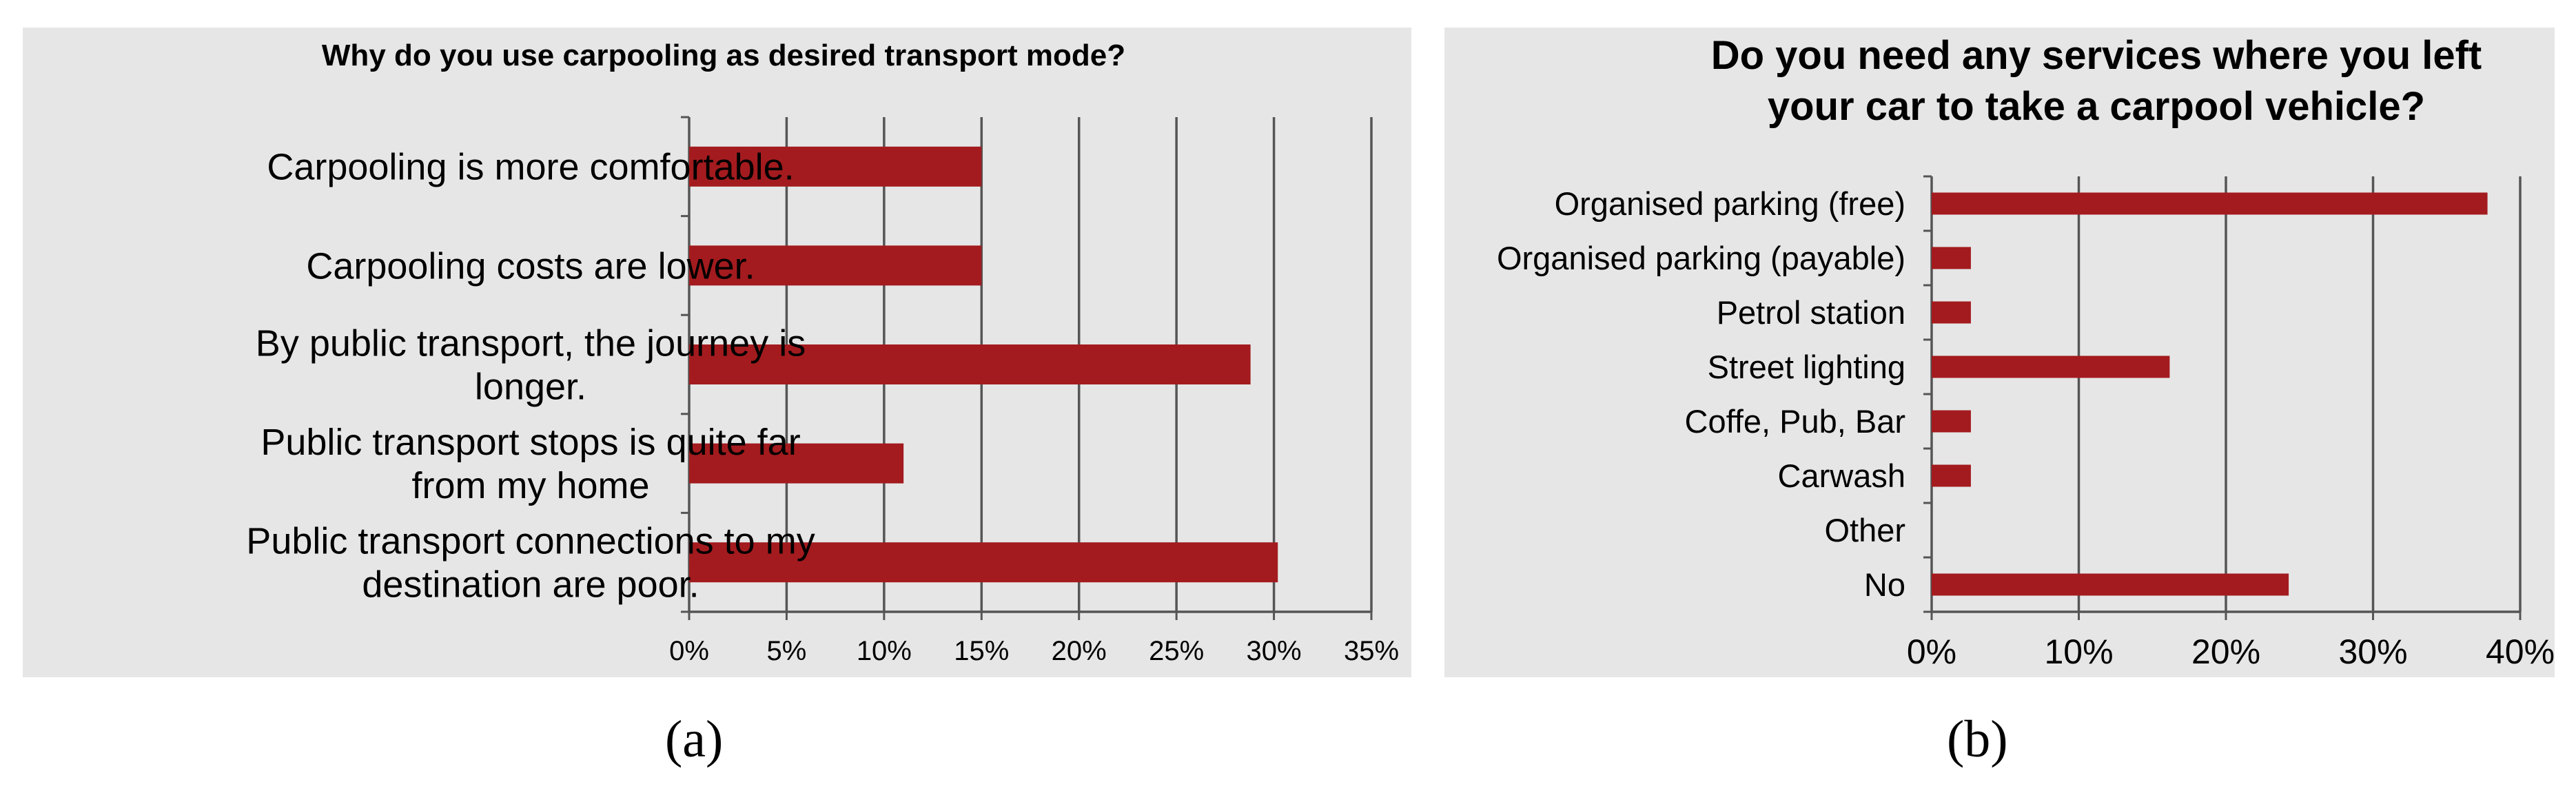 Image resolution: width=2576 pixels, height=793 pixels. What do you see at coordinates (2520, 651) in the screenshot?
I see `chart-b-x-tick-label: 40%` at bounding box center [2520, 651].